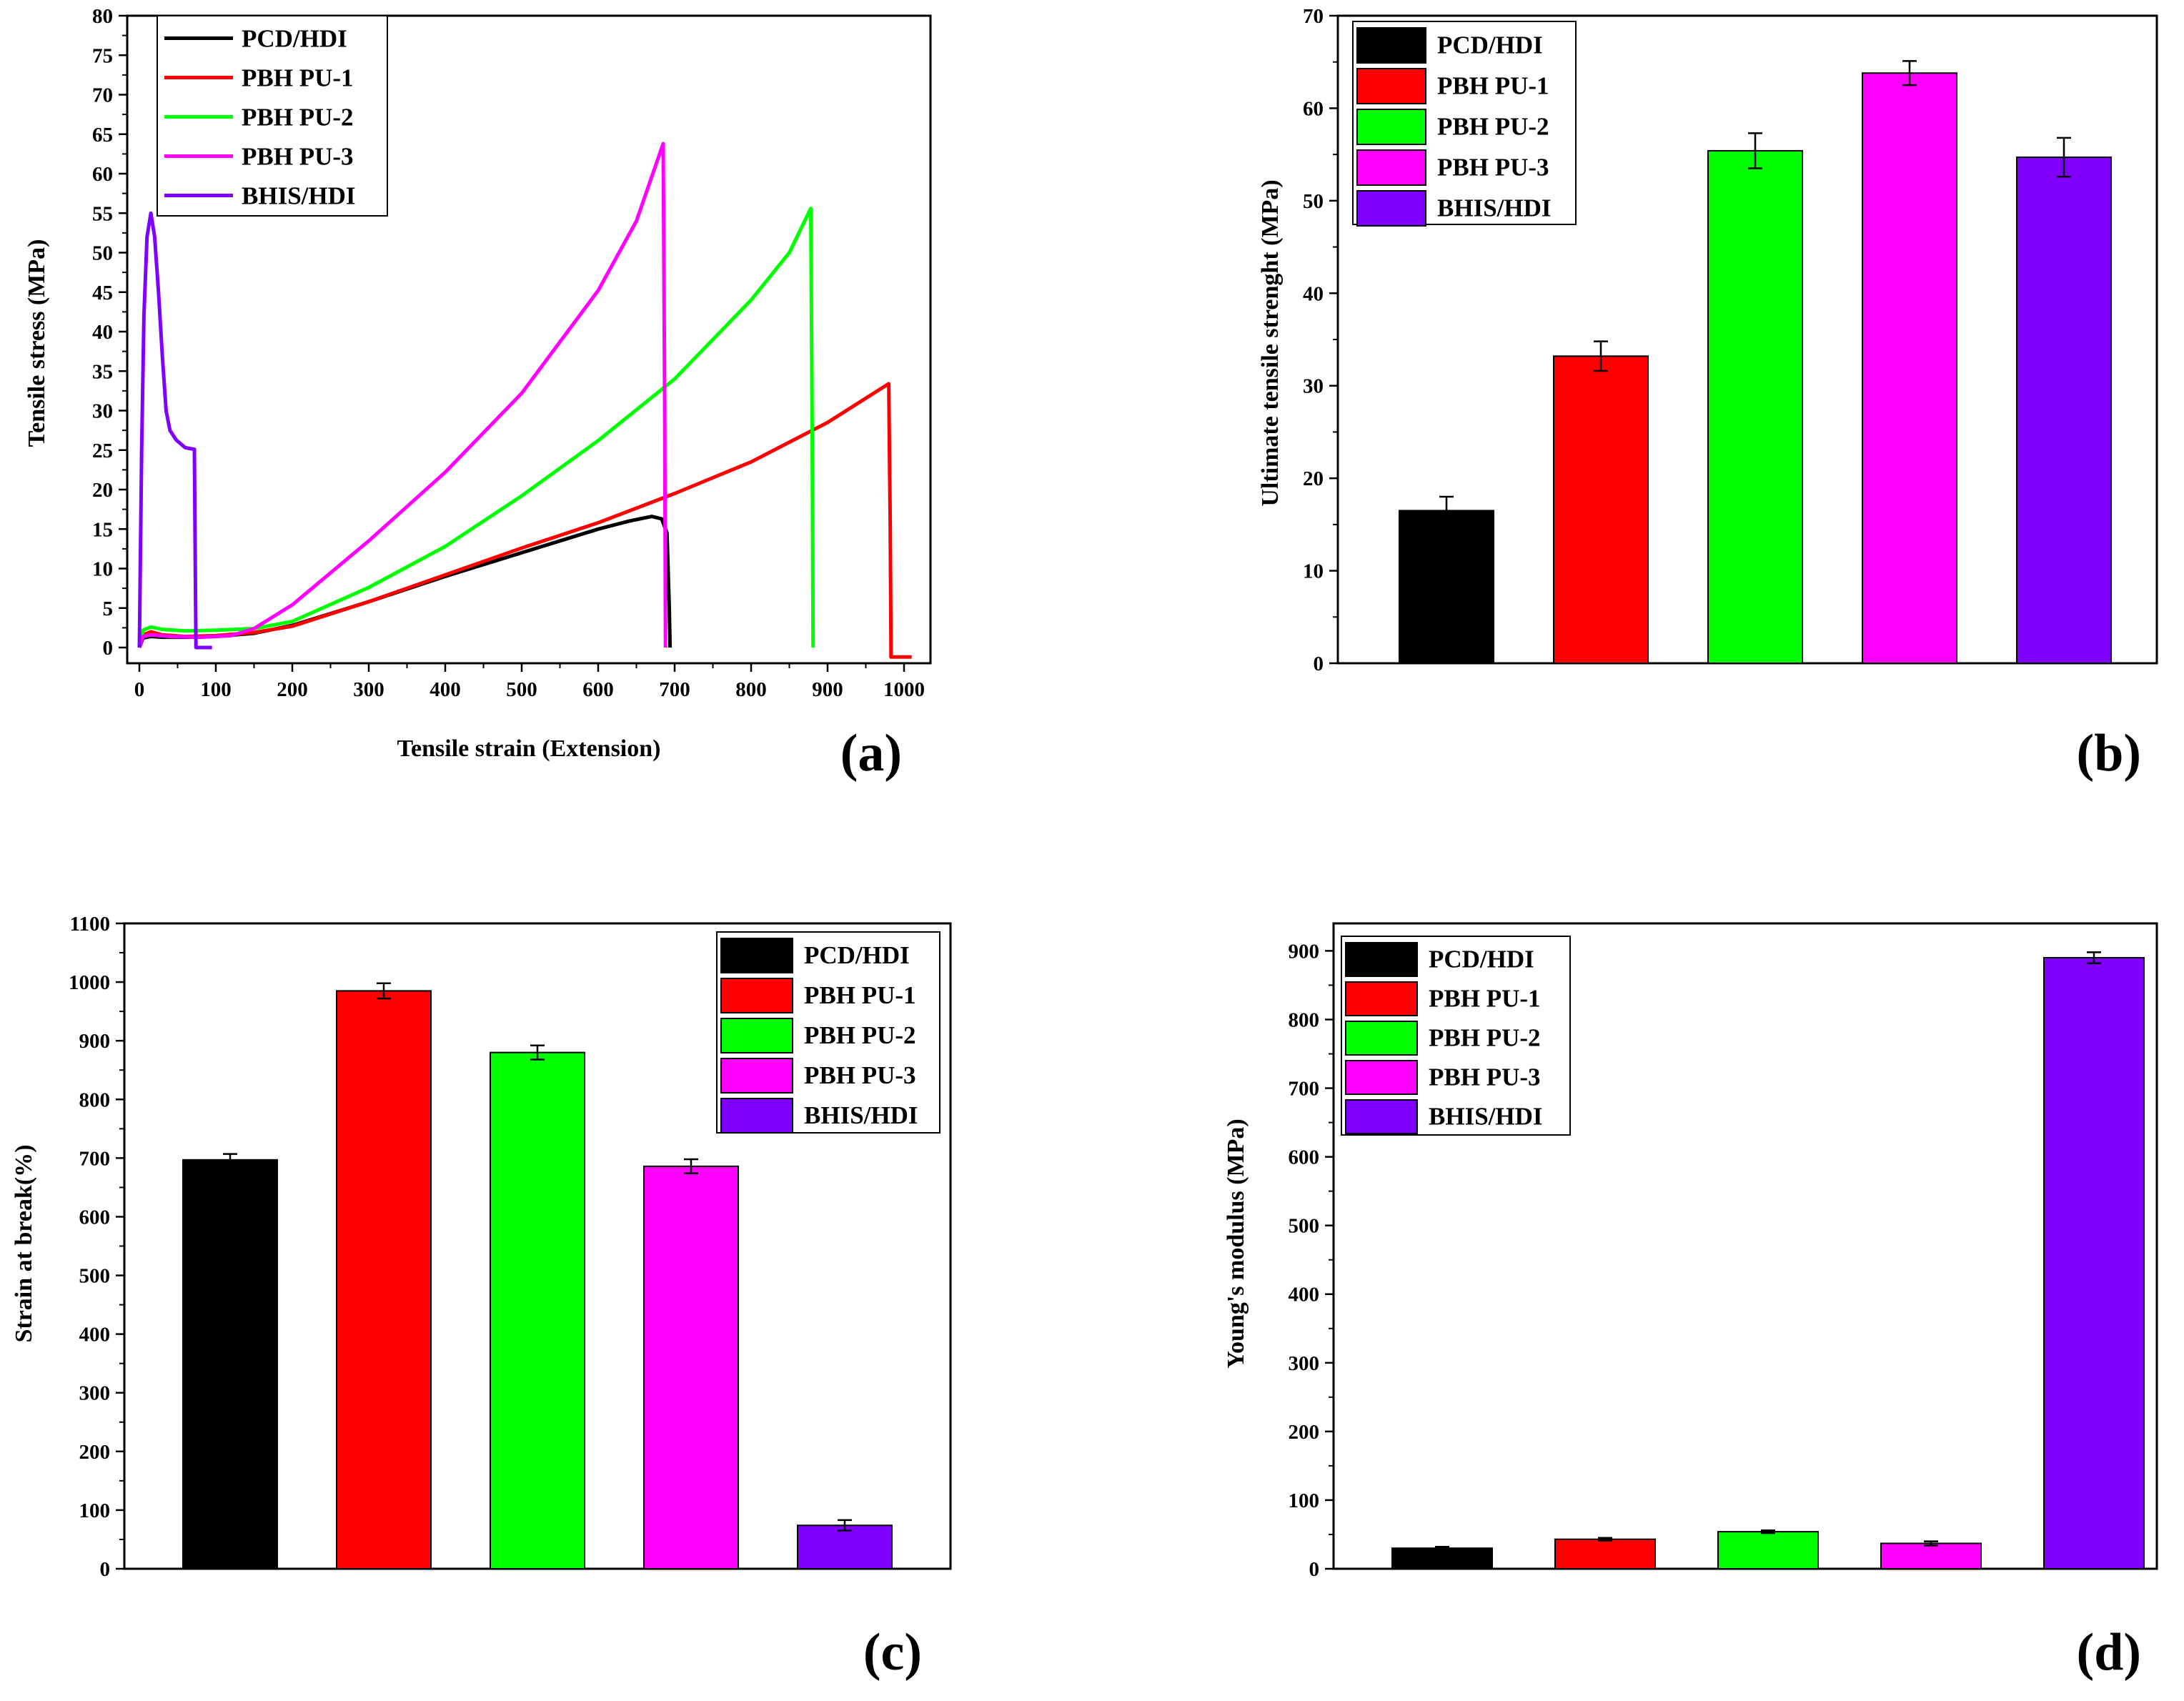  I want to click on y-tick-label: 5, so click(108, 608).